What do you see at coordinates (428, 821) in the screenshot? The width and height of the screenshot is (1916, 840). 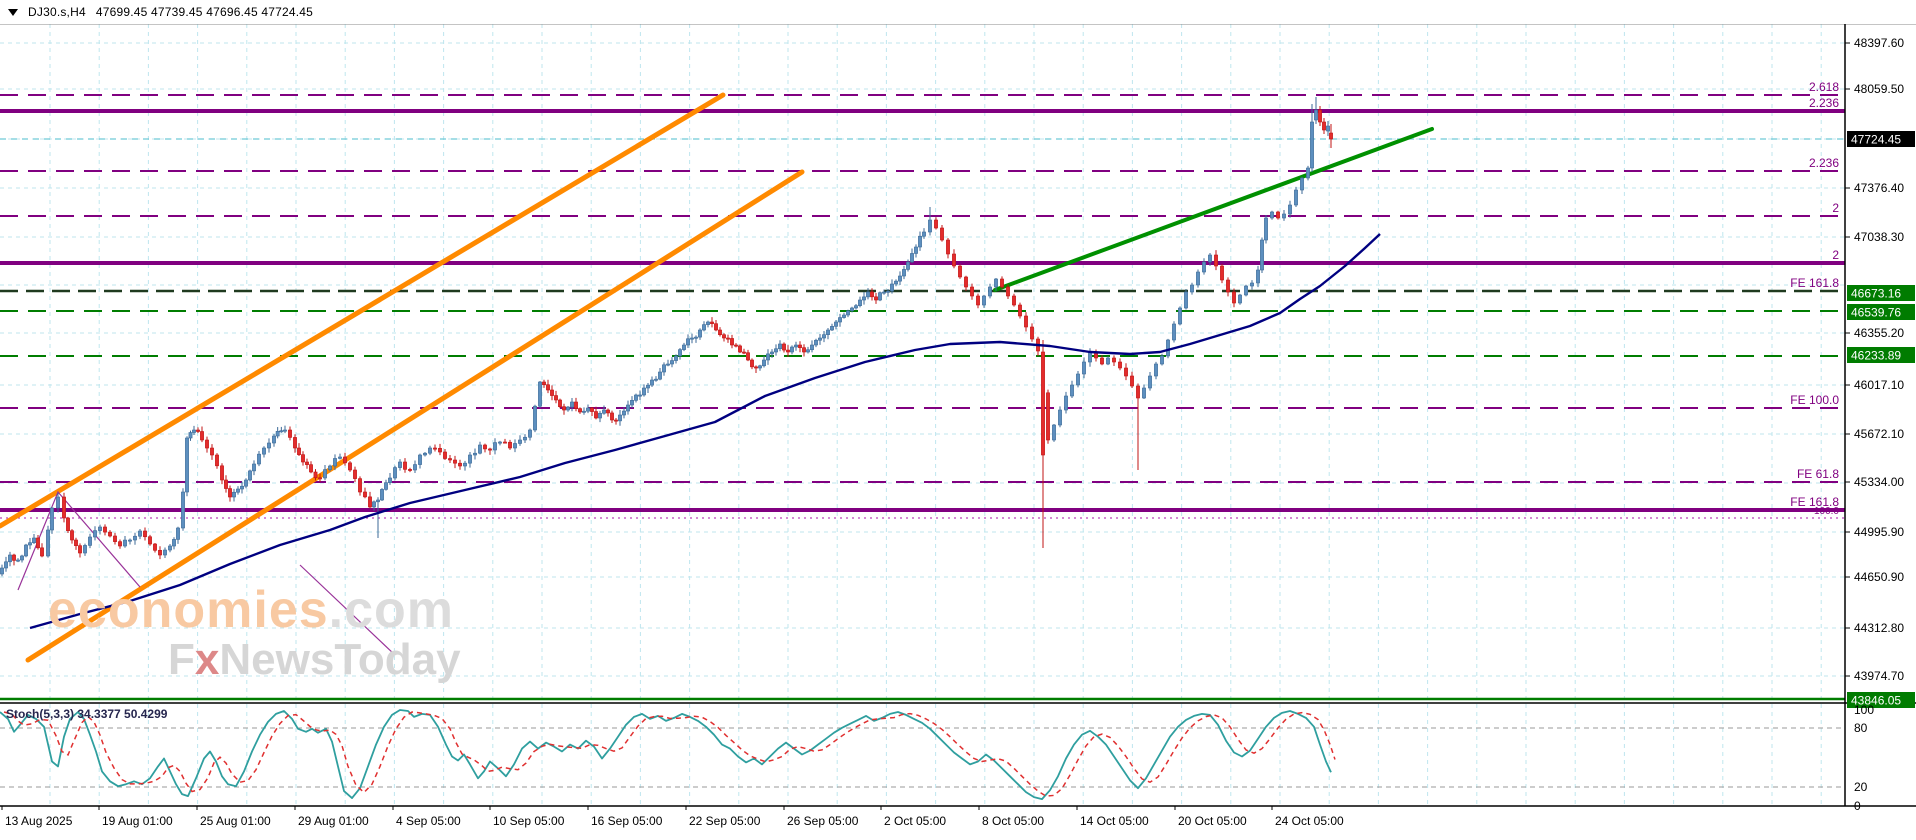 I see `date-tick-label: 4 Sep 05:00` at bounding box center [428, 821].